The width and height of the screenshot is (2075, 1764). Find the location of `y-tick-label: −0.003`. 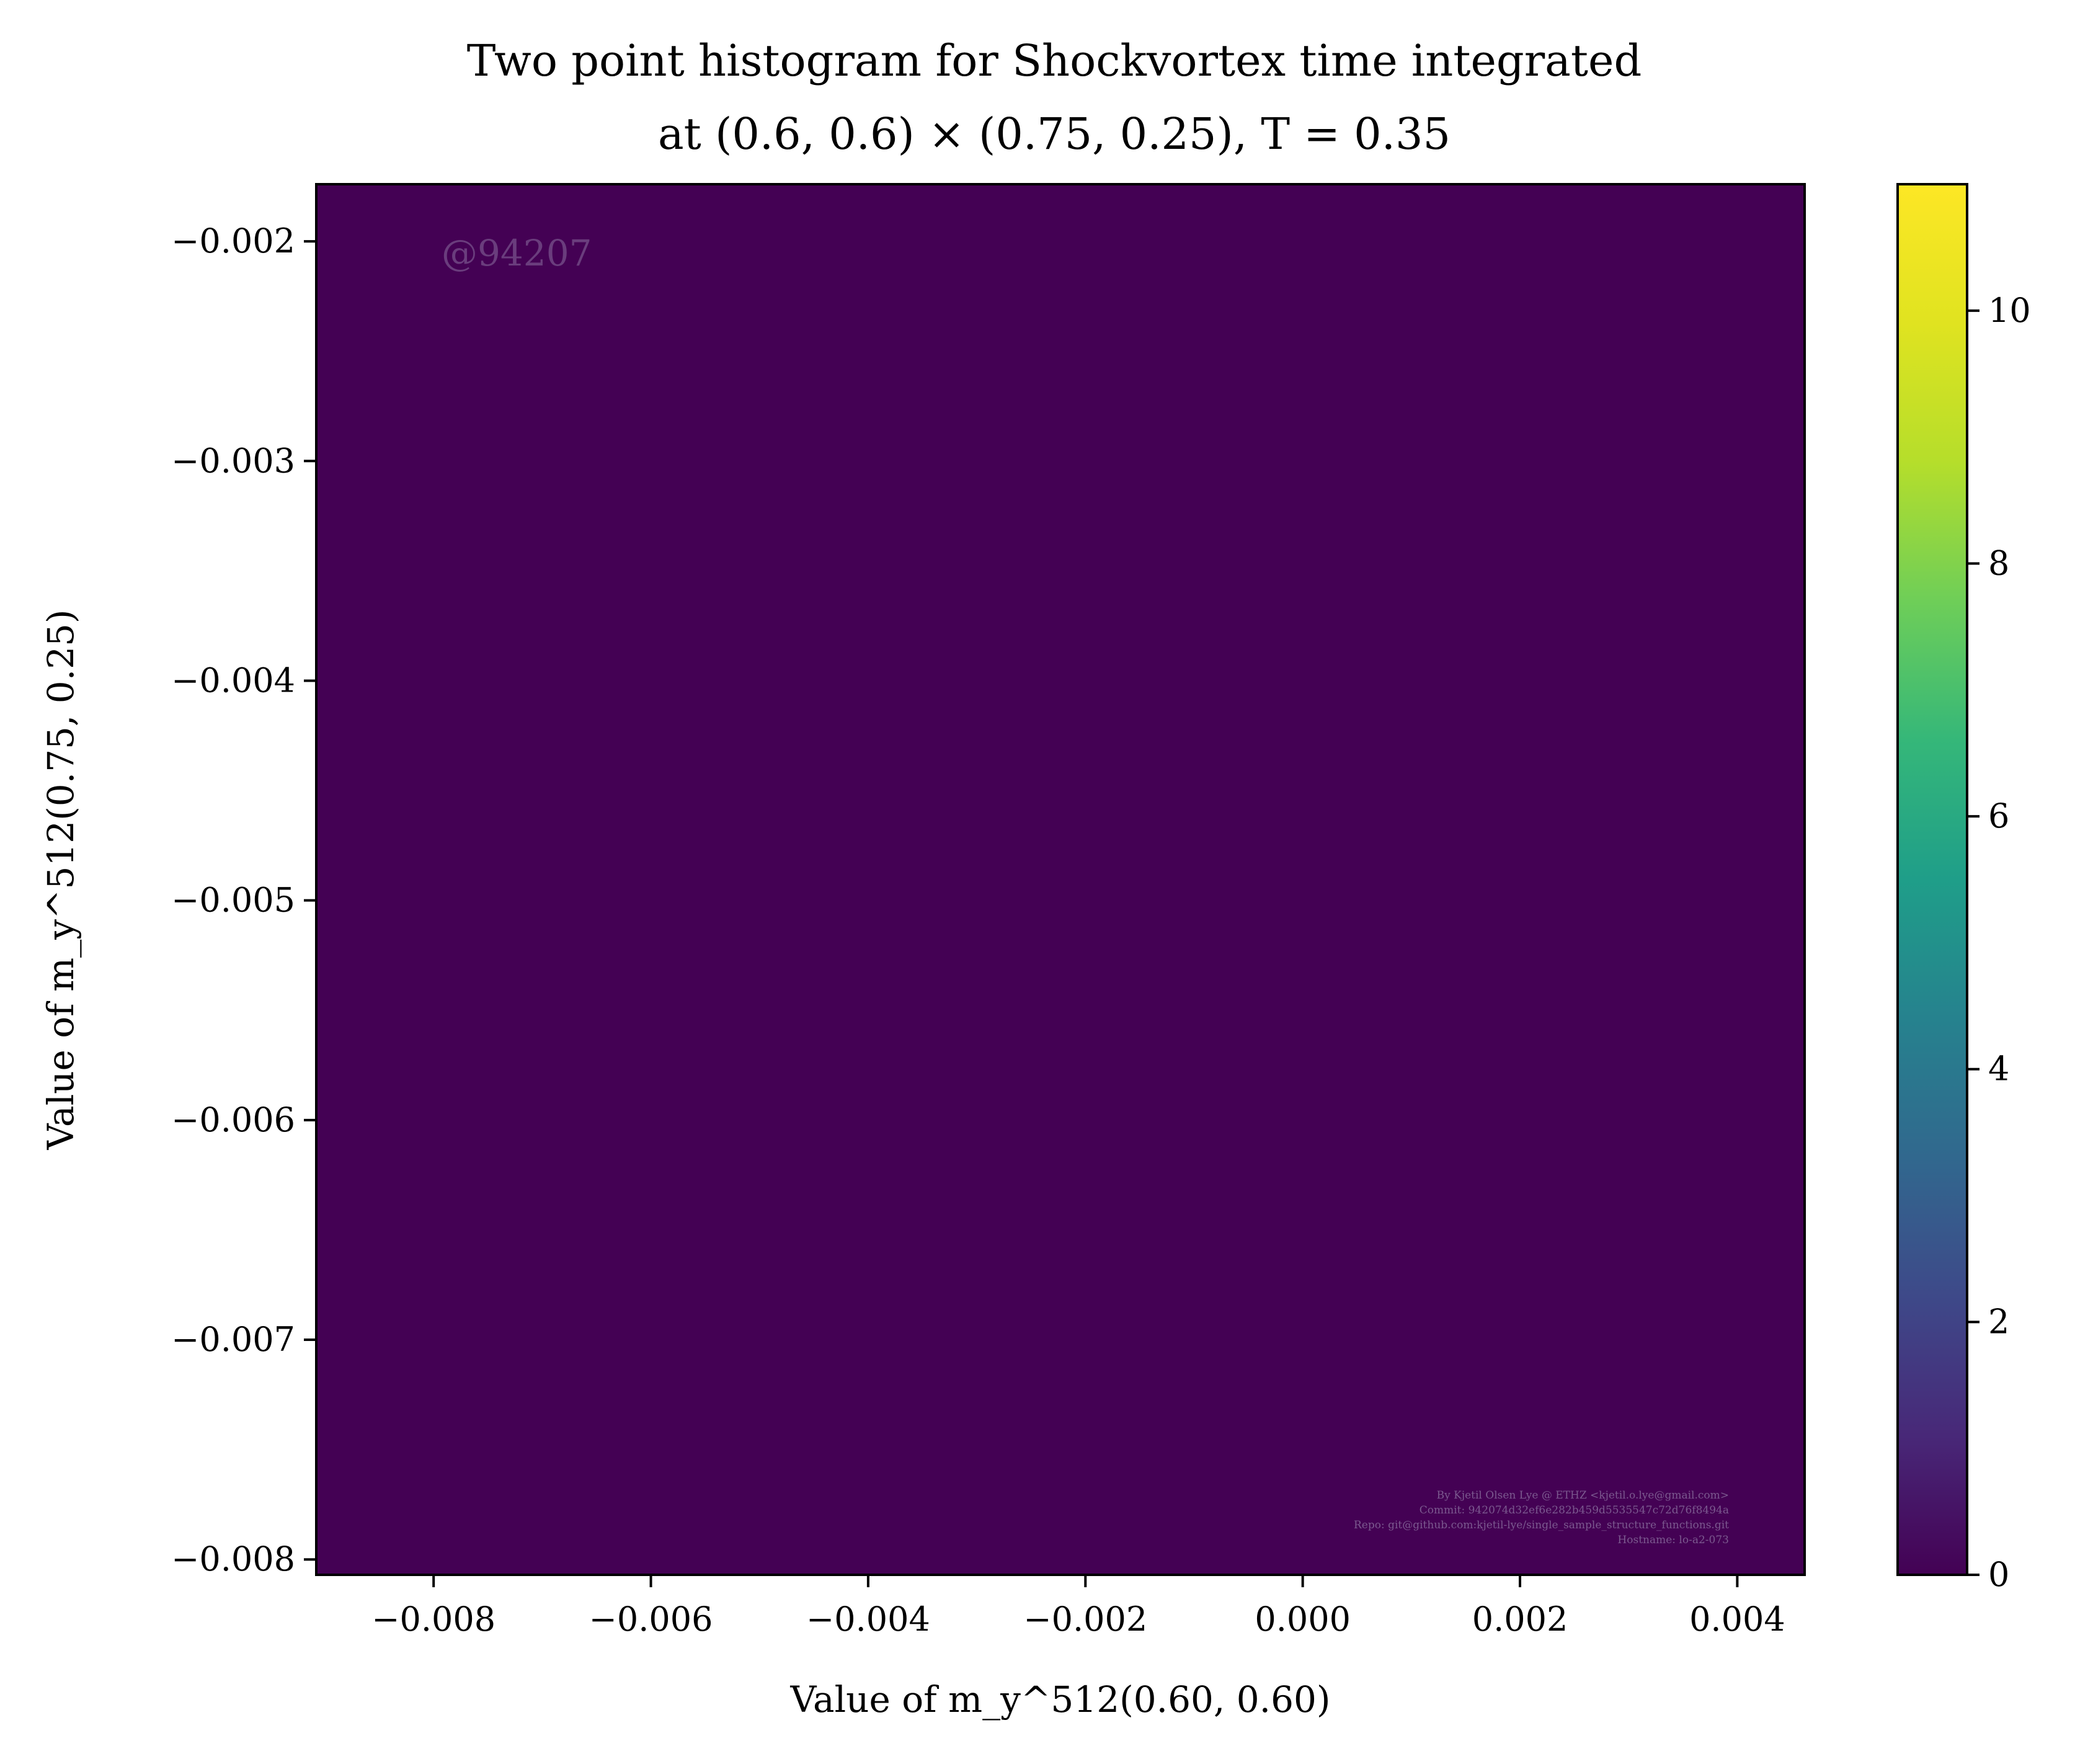

y-tick-label: −0.003 is located at coordinates (233, 460).